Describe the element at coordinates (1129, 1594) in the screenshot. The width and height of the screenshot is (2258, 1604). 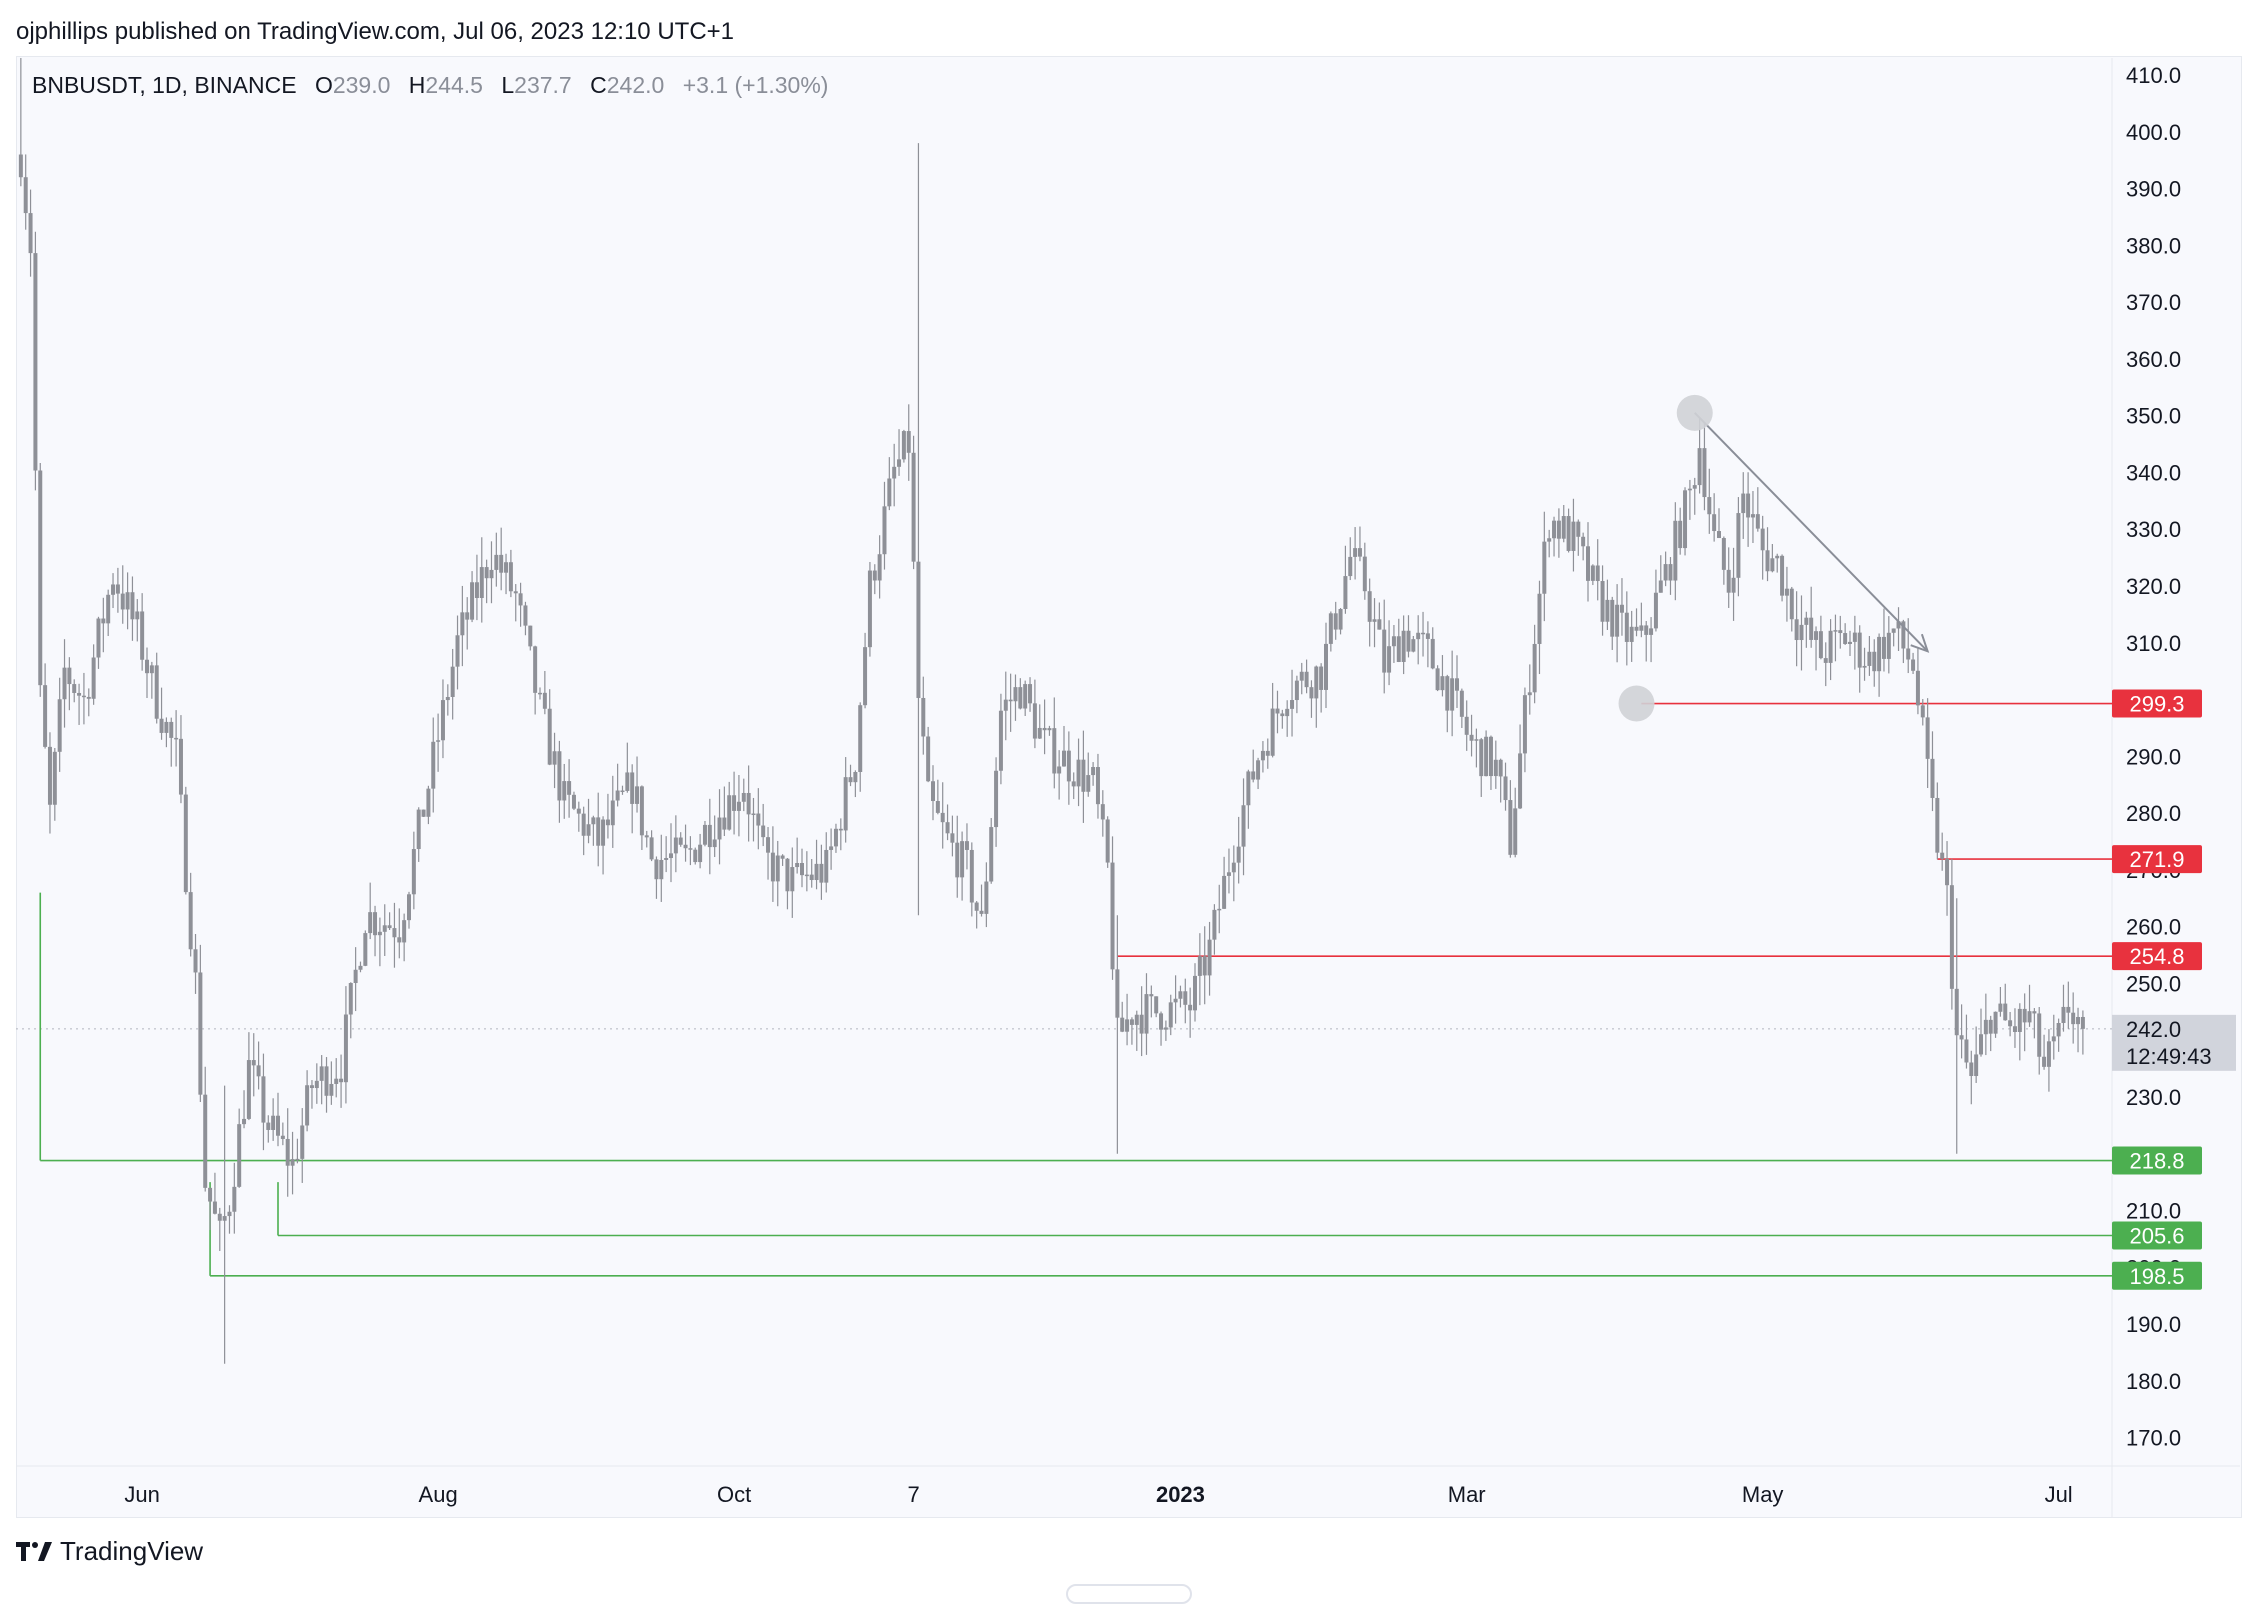
I see `scroll-handle` at that location.